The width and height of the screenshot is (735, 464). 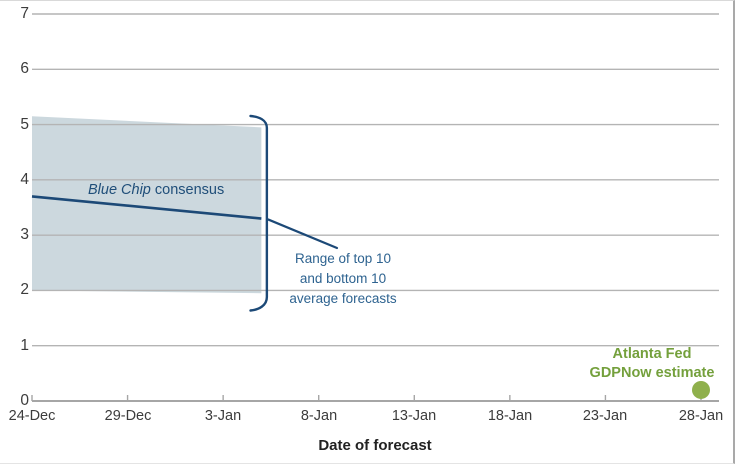 What do you see at coordinates (24, 234) in the screenshot?
I see `y-tick-label: 3` at bounding box center [24, 234].